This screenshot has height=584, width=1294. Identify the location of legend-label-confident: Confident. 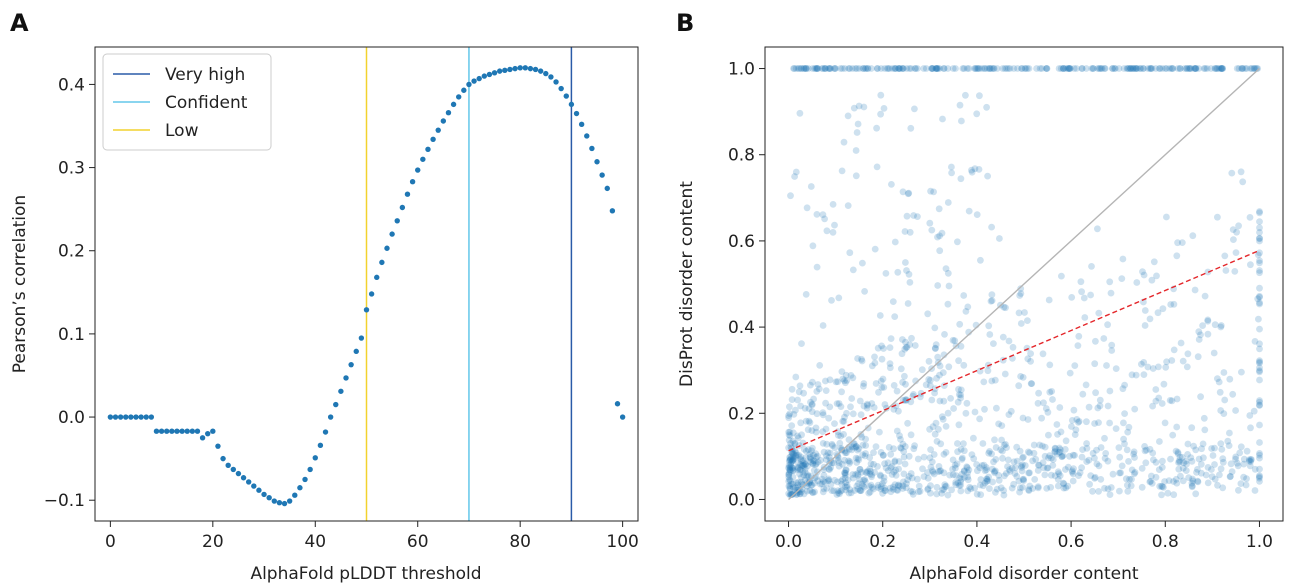
(206, 103).